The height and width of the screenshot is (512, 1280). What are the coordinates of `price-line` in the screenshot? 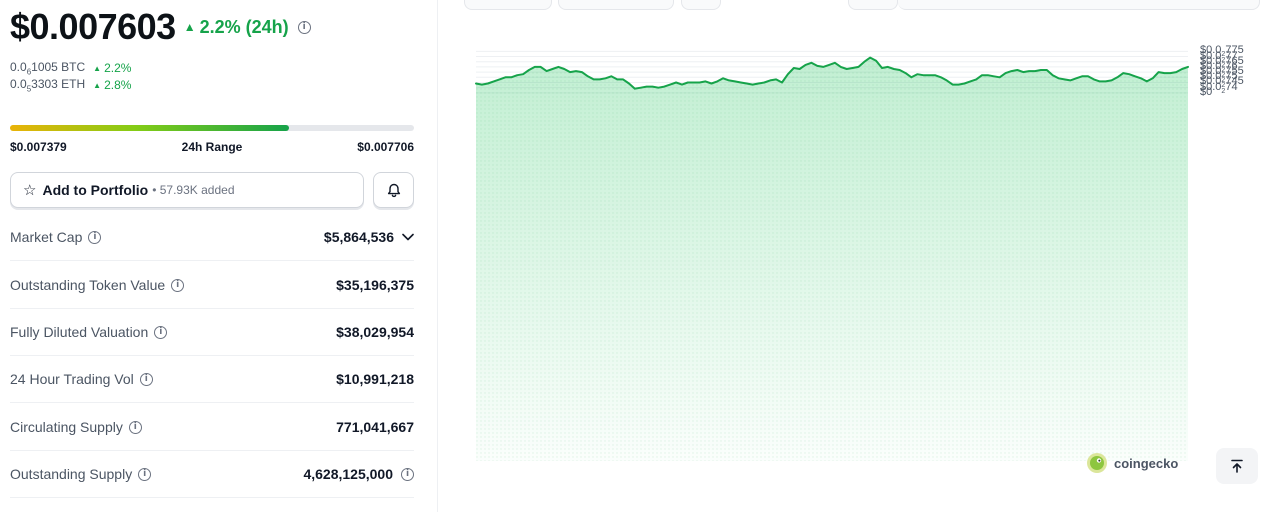 It's located at (832, 73).